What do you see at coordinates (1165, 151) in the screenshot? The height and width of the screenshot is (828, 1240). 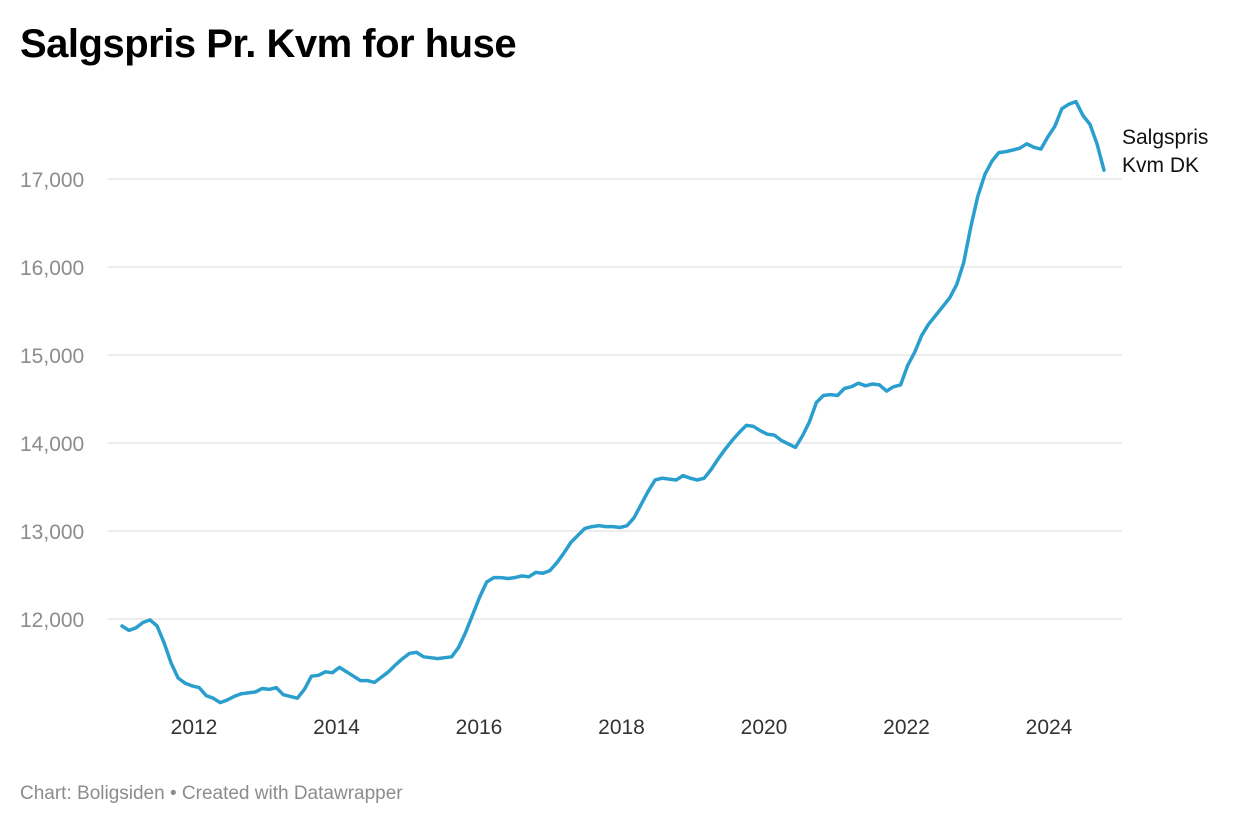 I see `series-labels: Salgspris Kvm DK` at bounding box center [1165, 151].